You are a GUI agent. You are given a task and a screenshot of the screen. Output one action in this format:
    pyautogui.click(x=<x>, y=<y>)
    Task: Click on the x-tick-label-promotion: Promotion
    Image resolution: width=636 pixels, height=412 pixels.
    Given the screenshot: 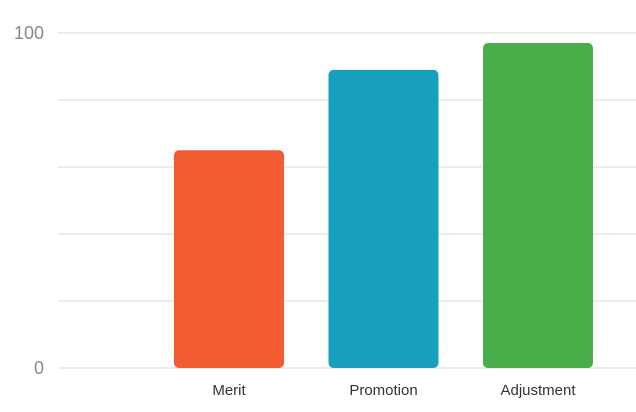 What is the action you would take?
    pyautogui.click(x=383, y=390)
    